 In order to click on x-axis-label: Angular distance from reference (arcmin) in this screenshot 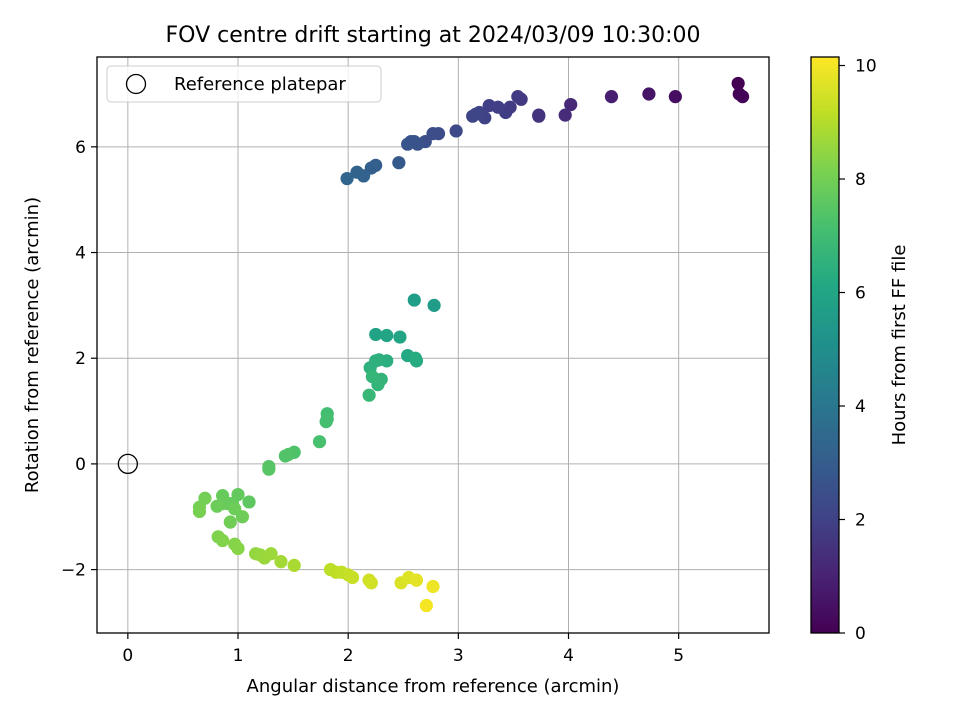, I will do `click(433, 686)`.